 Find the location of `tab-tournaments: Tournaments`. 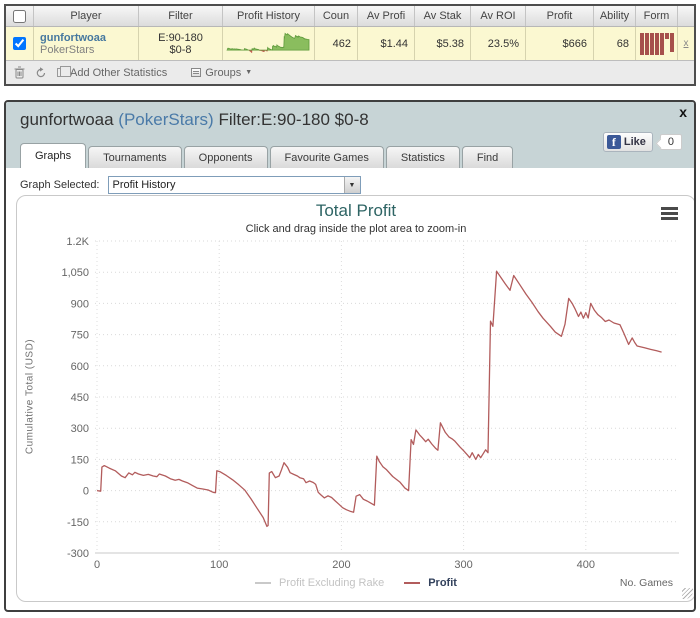

tab-tournaments: Tournaments is located at coordinates (135, 157).